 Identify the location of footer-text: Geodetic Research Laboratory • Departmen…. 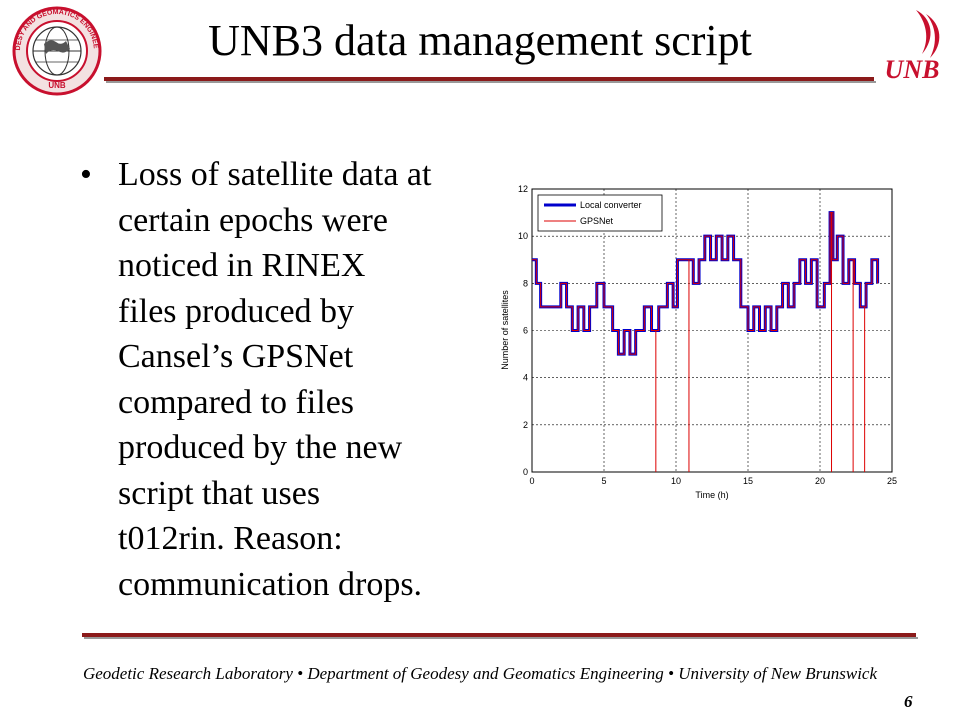
(480, 673).